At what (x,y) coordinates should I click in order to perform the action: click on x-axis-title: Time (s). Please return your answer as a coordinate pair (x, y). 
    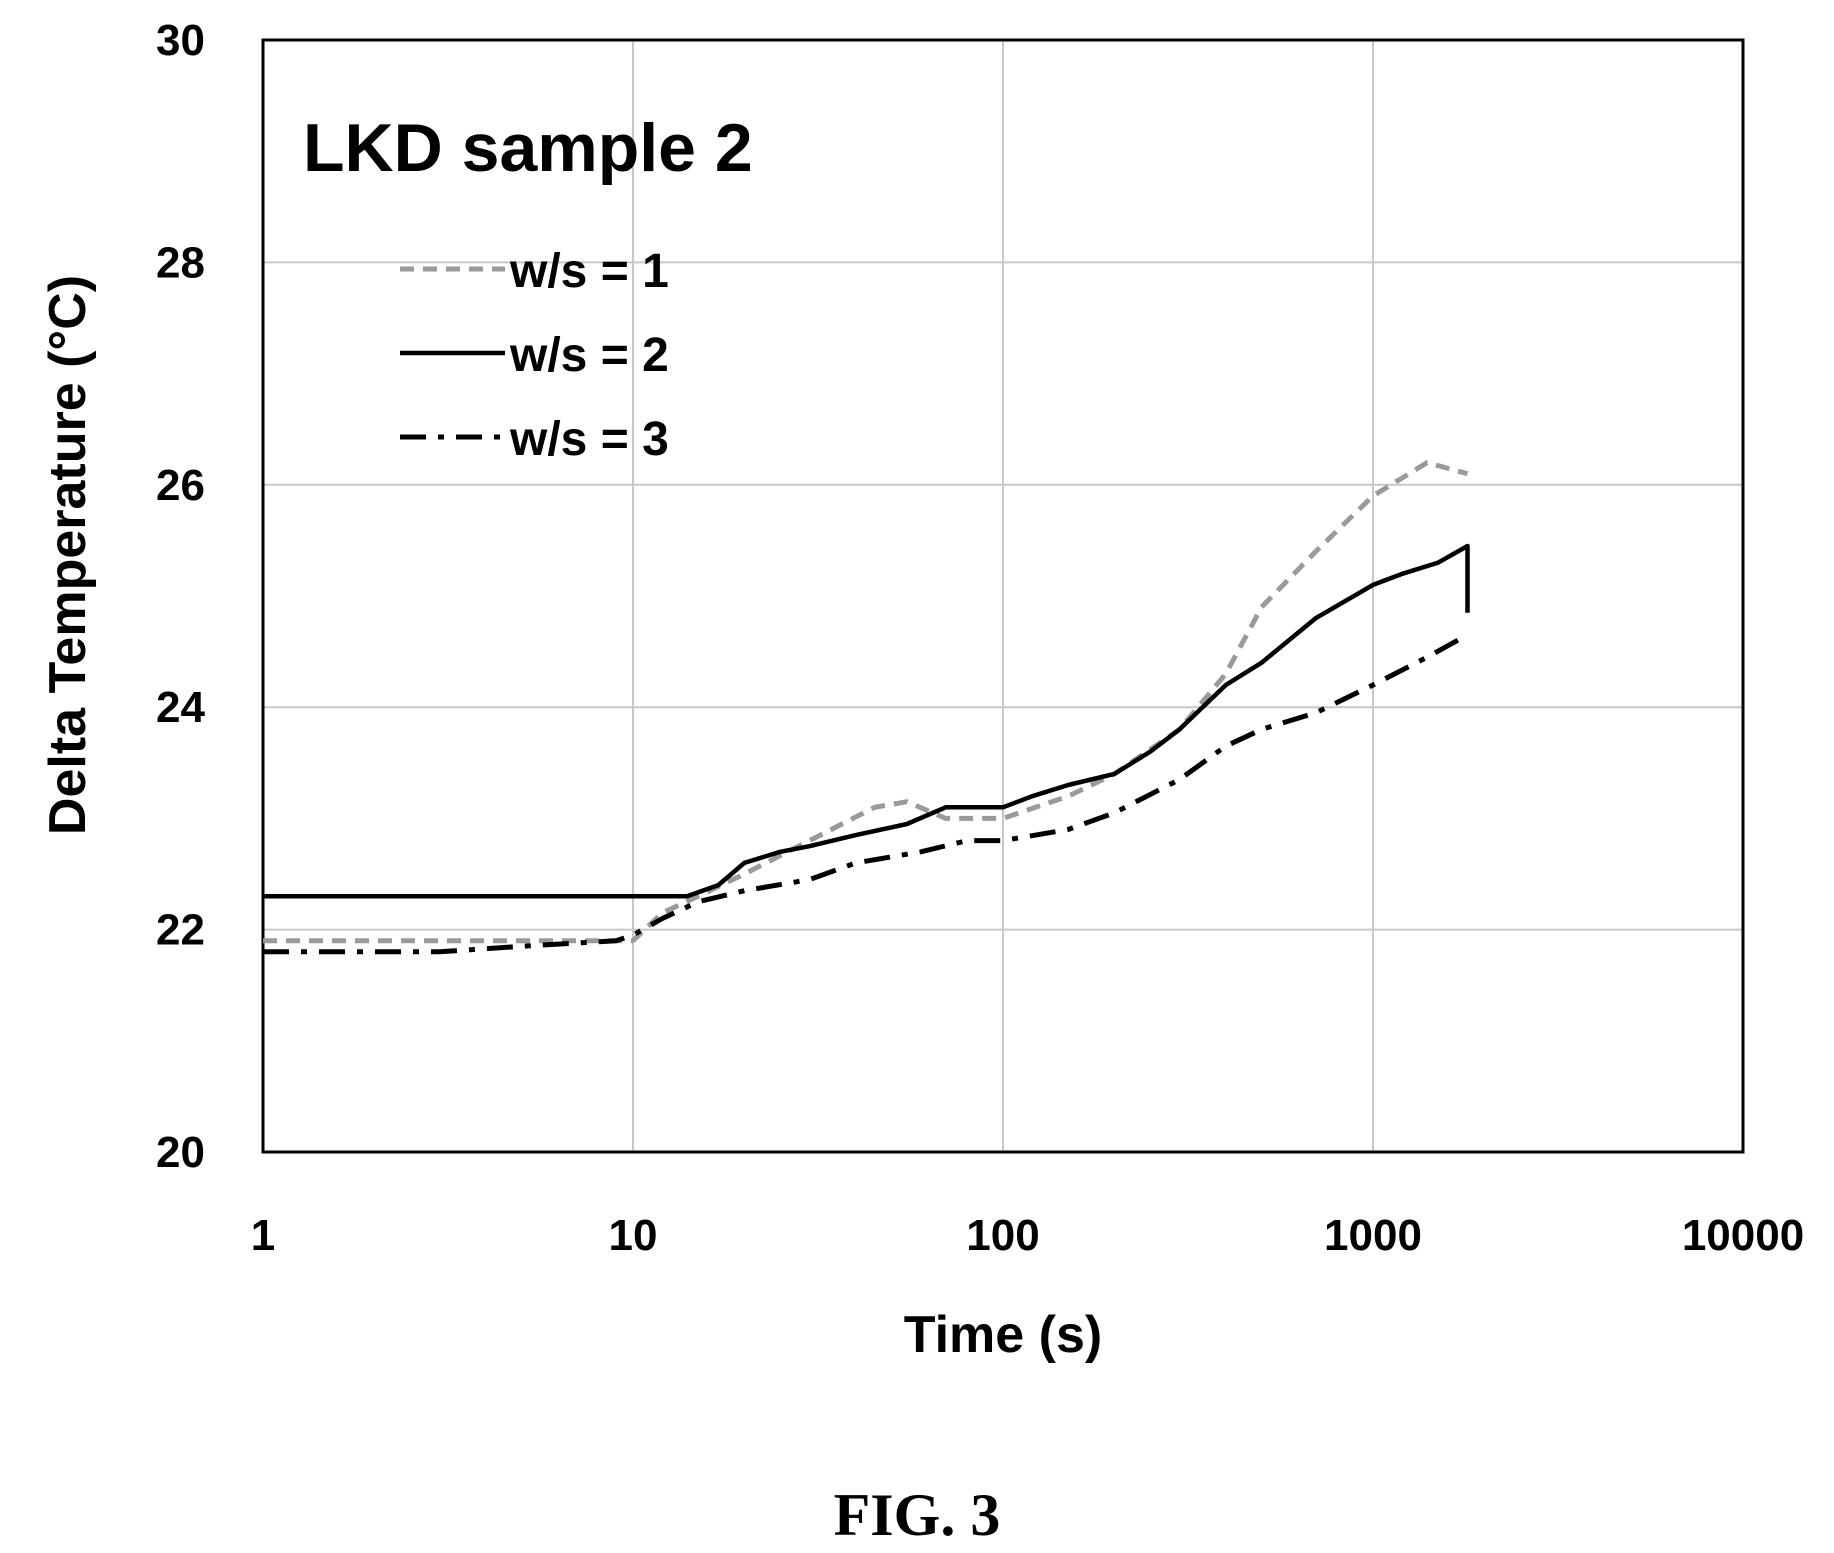
    Looking at the image, I should click on (1003, 1335).